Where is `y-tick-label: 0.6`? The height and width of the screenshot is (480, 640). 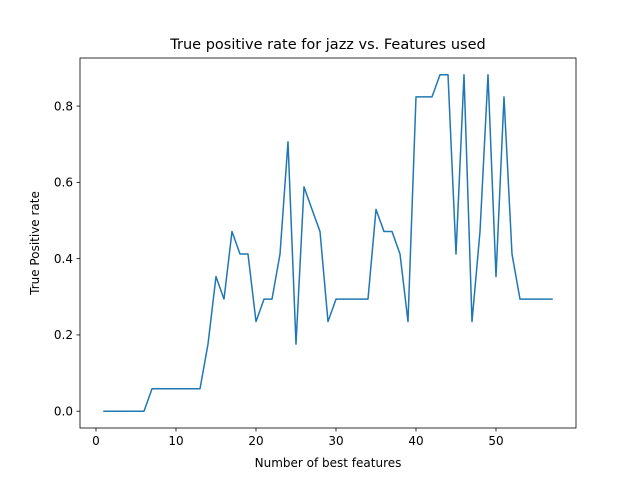 y-tick-label: 0.6 is located at coordinates (63, 183).